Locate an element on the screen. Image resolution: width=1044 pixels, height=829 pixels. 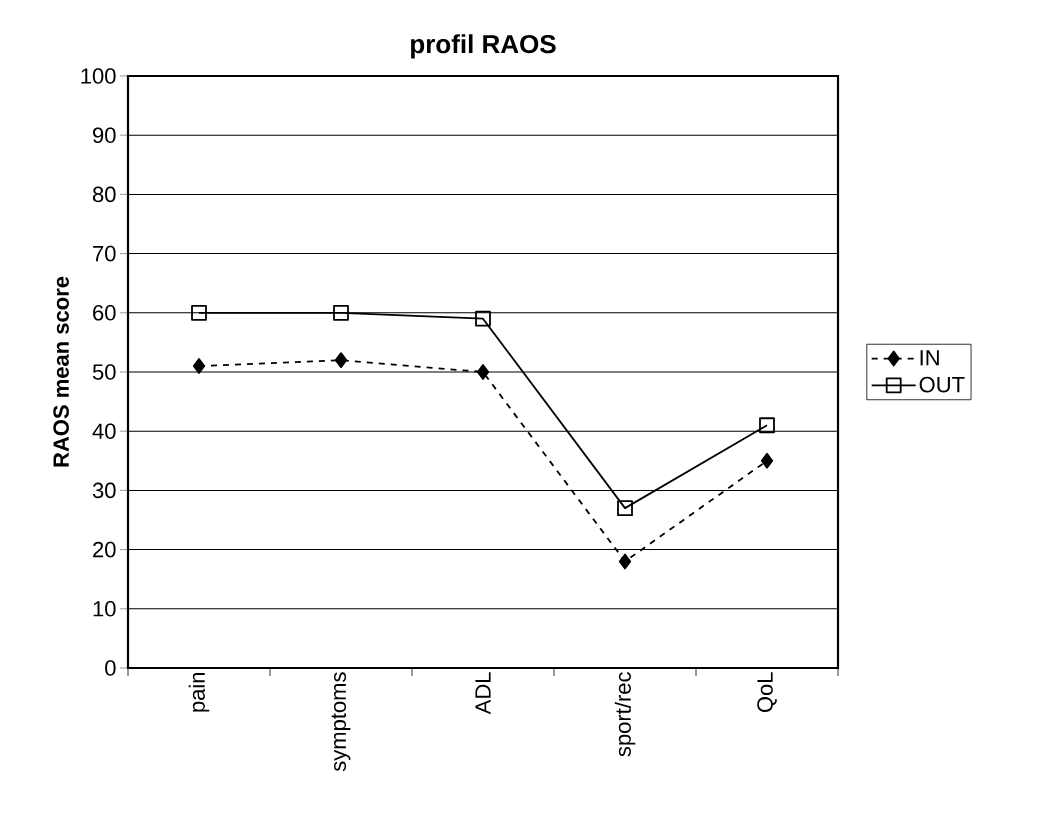
y-axis-title: RAOS mean score is located at coordinates (61, 371).